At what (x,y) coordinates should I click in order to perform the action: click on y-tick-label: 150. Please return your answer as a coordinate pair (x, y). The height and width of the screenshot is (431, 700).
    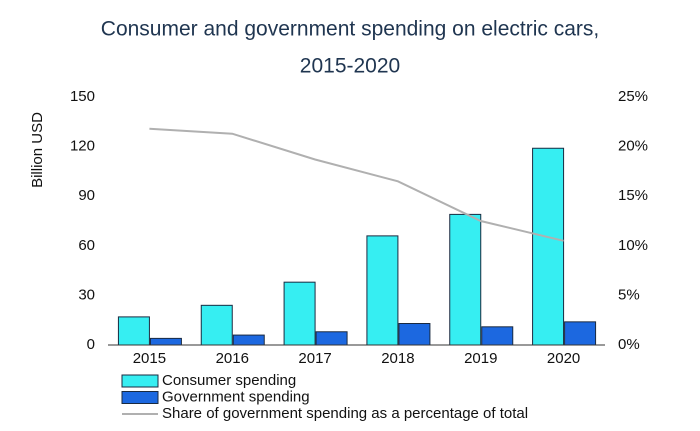
    Looking at the image, I should click on (82, 96).